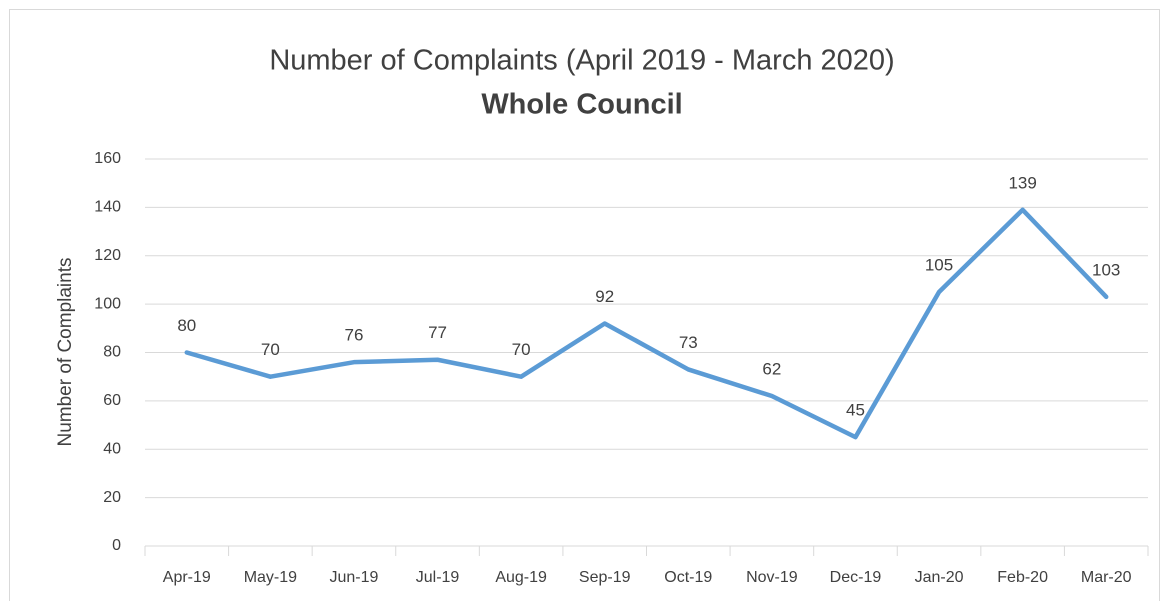 This screenshot has height=601, width=1165. Describe the element at coordinates (186, 325) in the screenshot. I see `data-label: 80` at that location.